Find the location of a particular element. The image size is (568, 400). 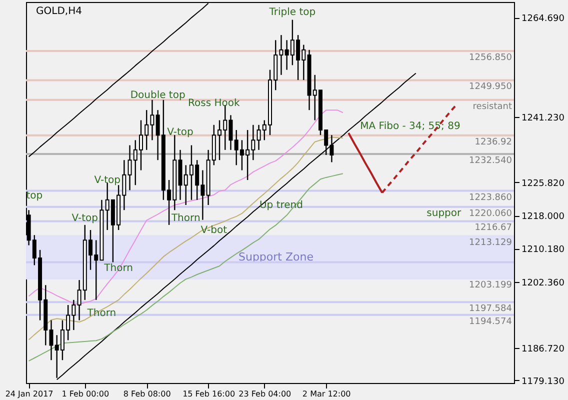

chart-title: GOLD,H4 is located at coordinates (59, 11).